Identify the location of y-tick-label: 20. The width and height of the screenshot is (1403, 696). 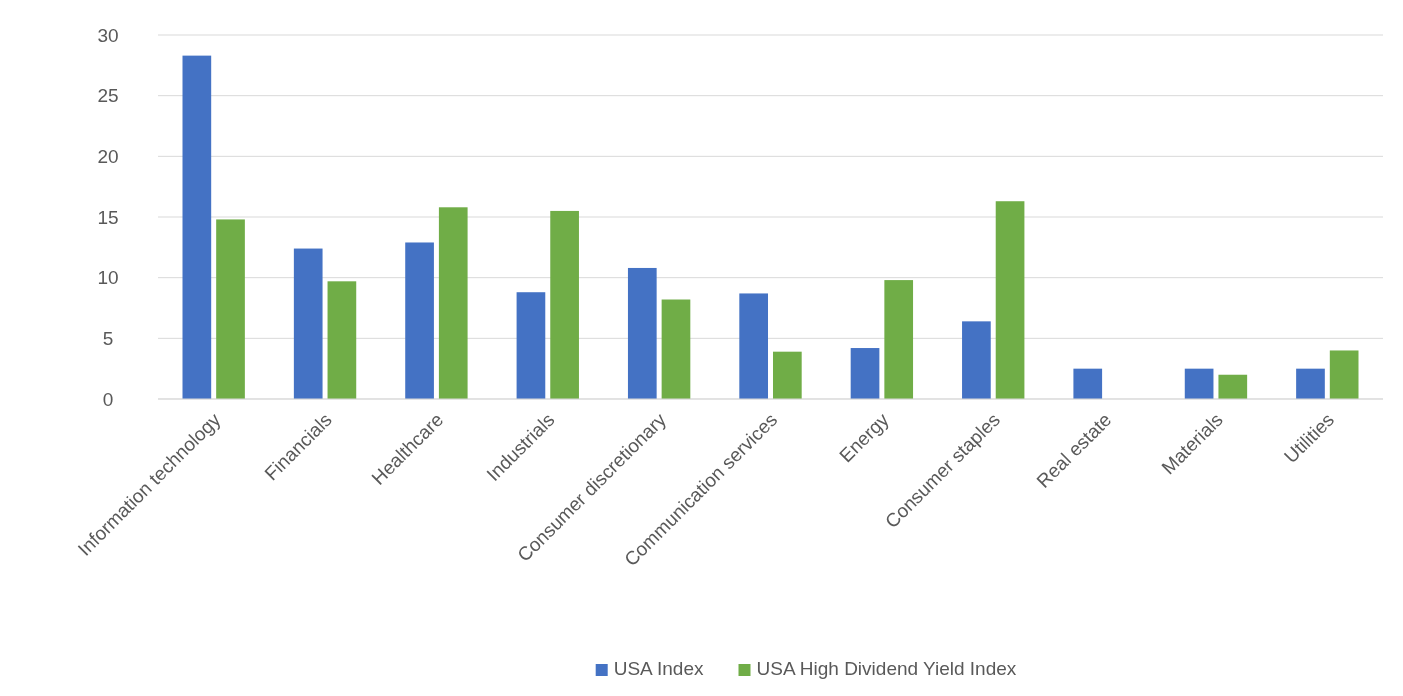
(108, 156).